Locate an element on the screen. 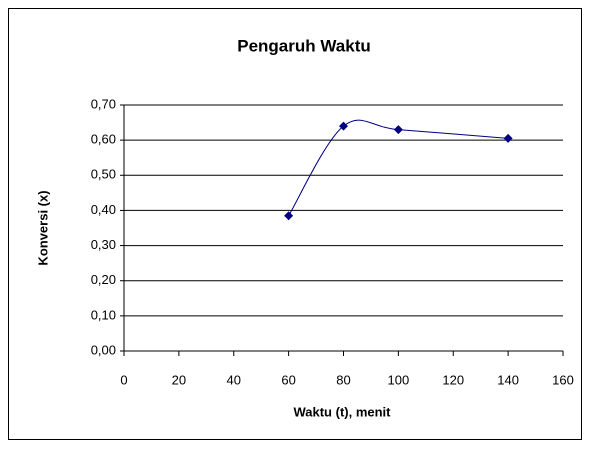 Image resolution: width=590 pixels, height=453 pixels. y-tick-label: 0,70 is located at coordinates (103, 103).